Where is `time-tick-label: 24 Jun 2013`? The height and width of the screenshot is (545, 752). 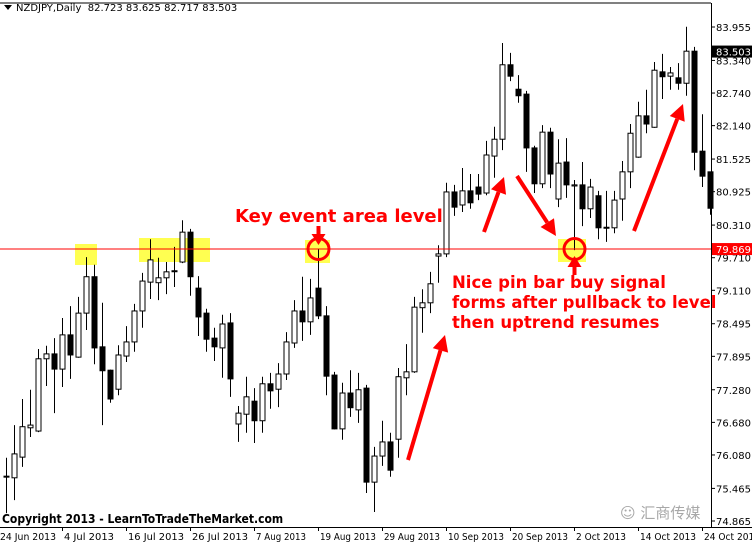 time-tick-label: 24 Jun 2013 is located at coordinates (28, 537).